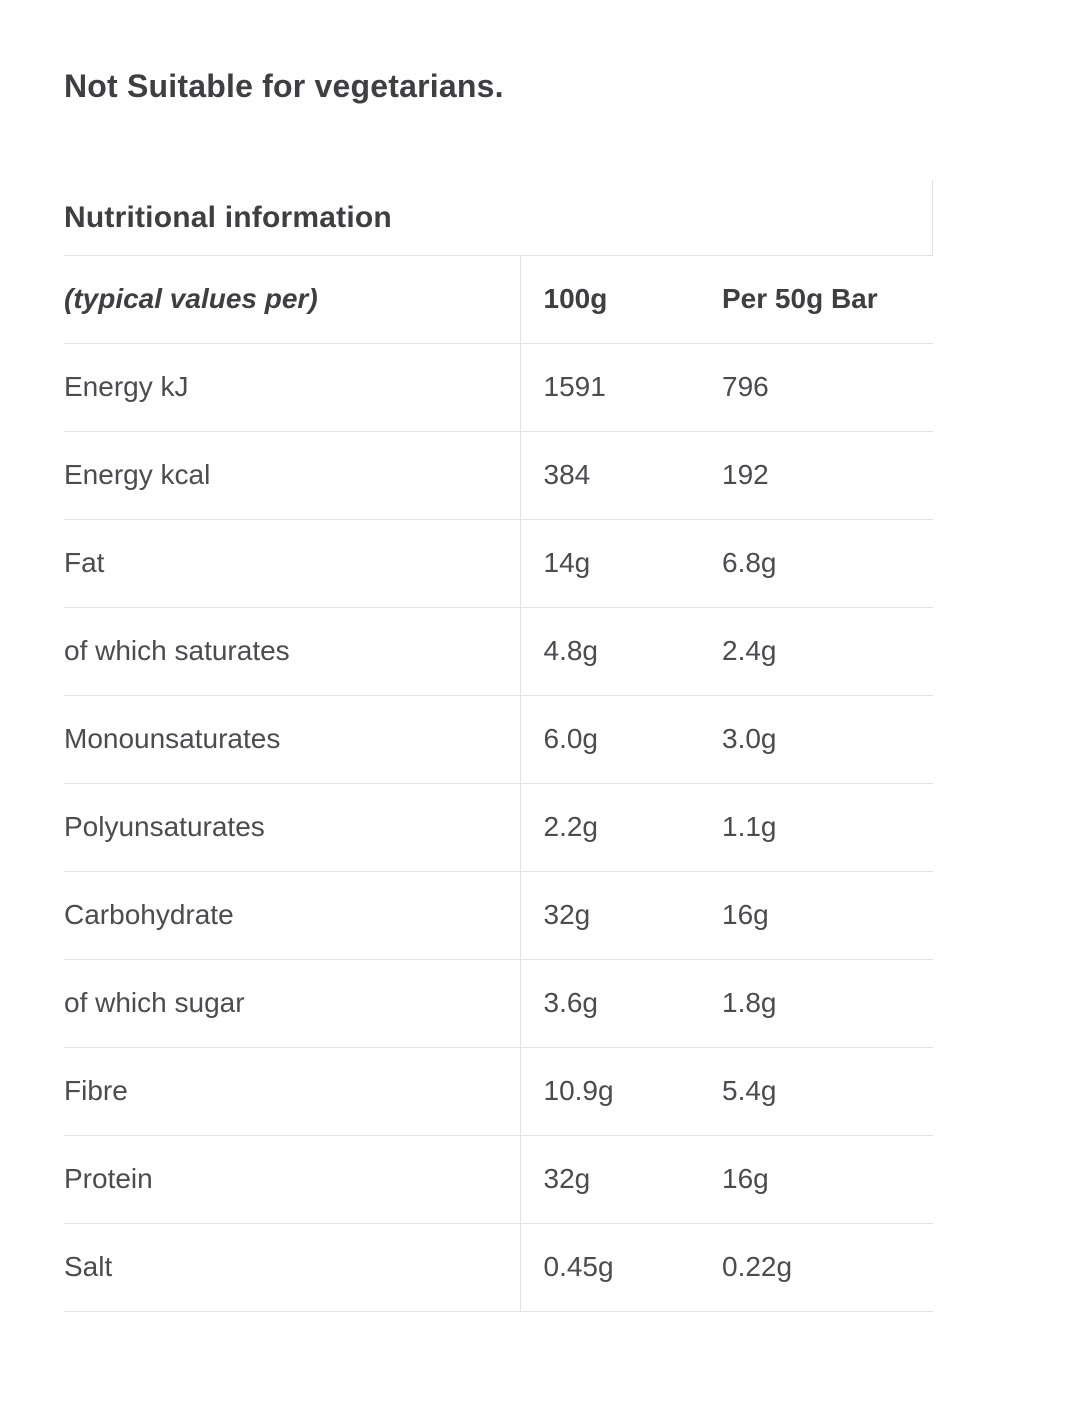 This screenshot has width=1080, height=1410. I want to click on table-row: Fibre 10.9g 5.4g, so click(498, 1091).